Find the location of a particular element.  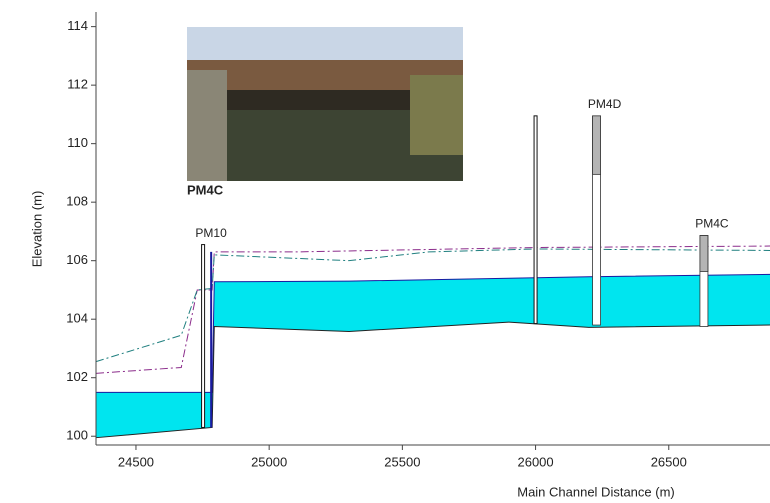

y-tick-label: 100 is located at coordinates (77, 435).